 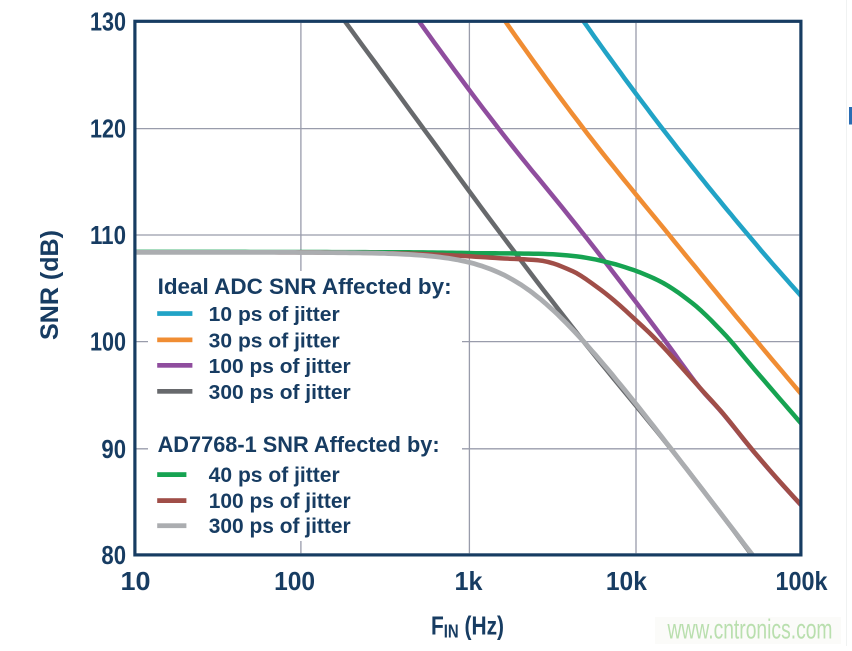 I want to click on svg-text: 10 ps of jitter, so click(x=274, y=315).